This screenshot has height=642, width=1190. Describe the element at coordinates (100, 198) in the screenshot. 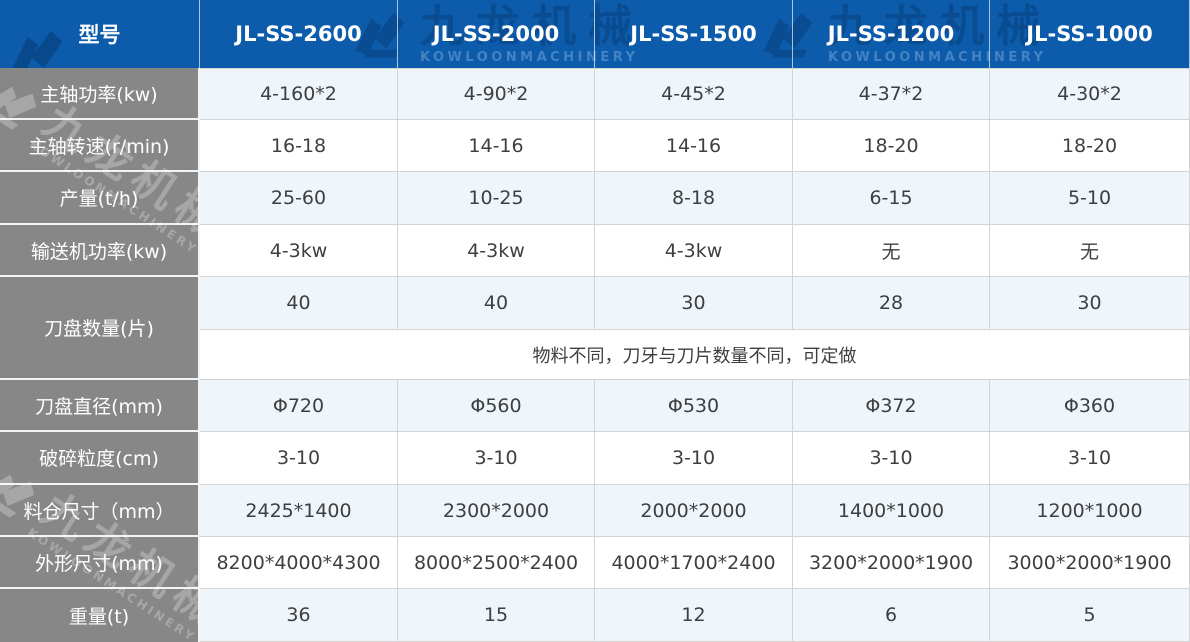

I see `row-label-output: 产量(t/h)` at that location.